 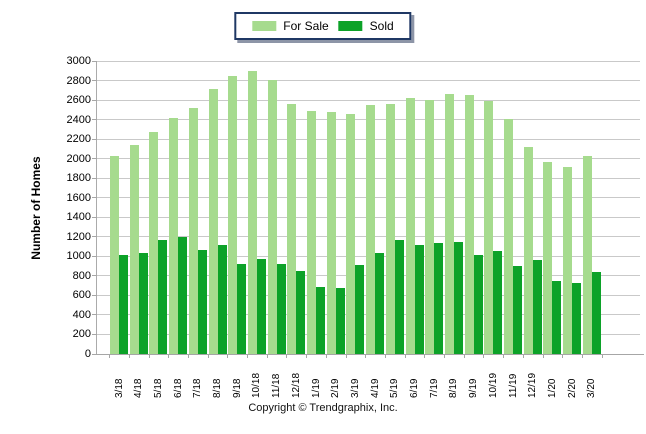 I want to click on y-axis-tick-label: 3000, so click(x=78, y=61).